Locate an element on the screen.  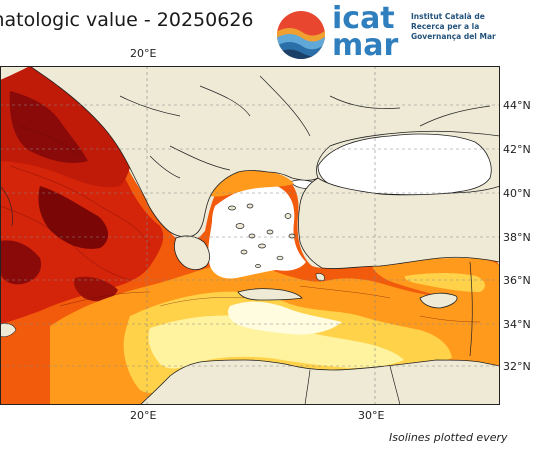
land-africa is located at coordinates (250, 382).